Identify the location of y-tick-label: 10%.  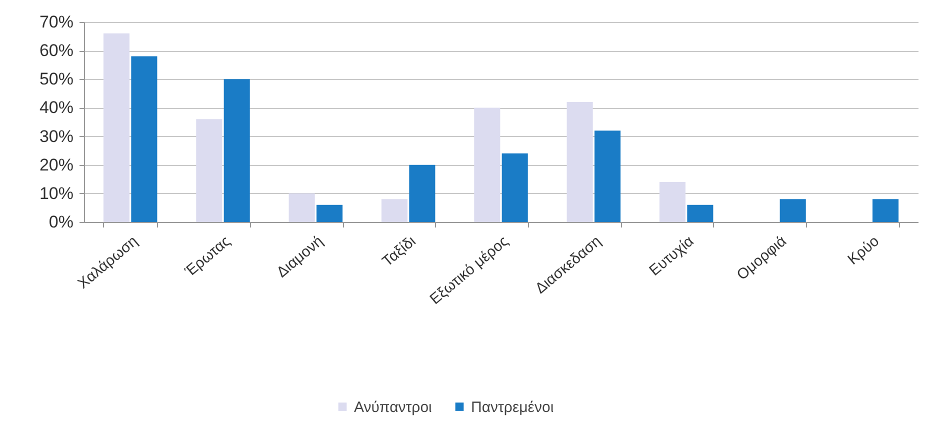
(56, 193).